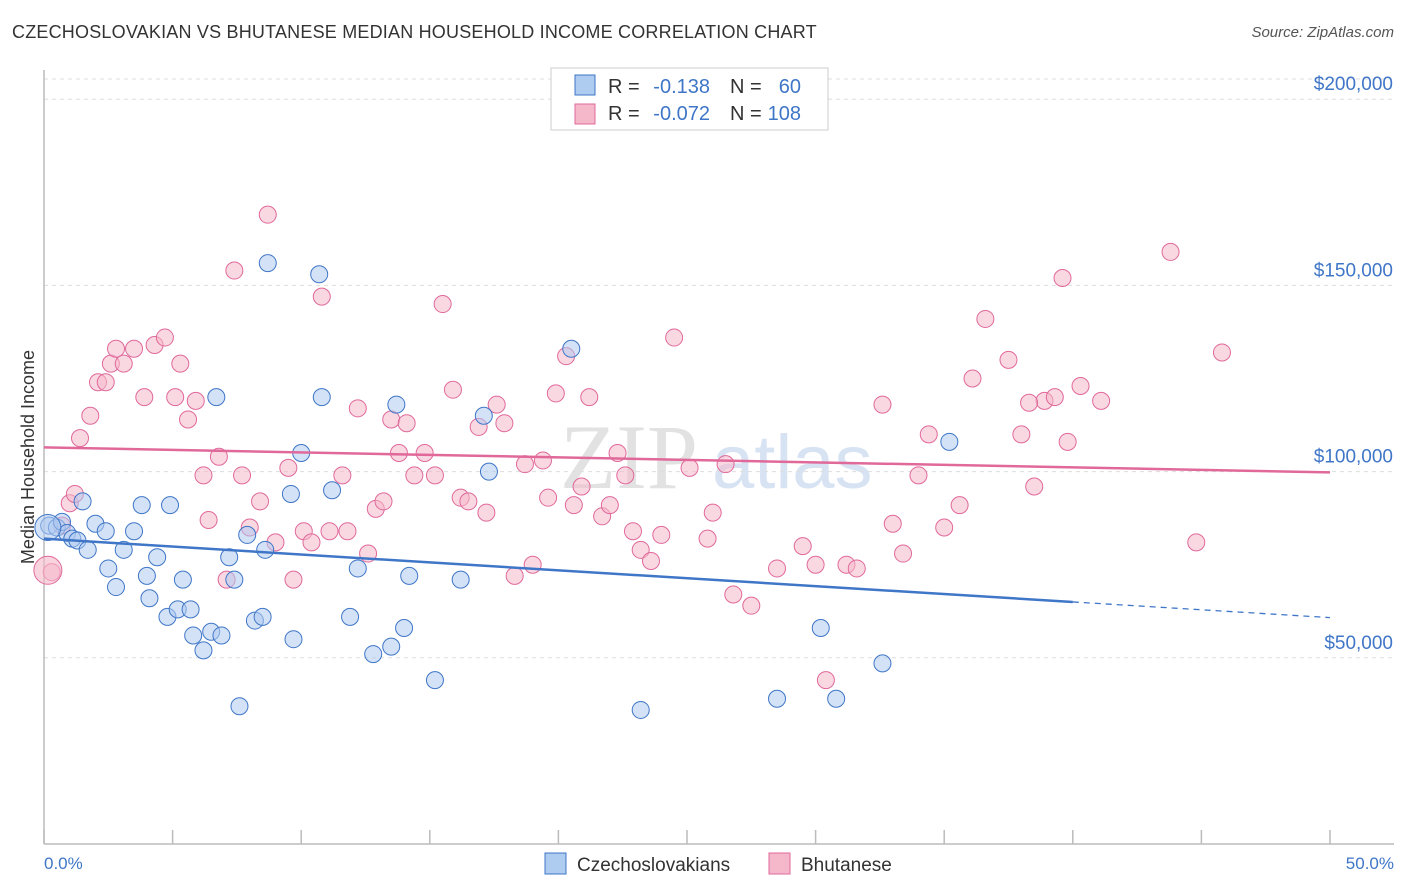 The image size is (1406, 892). Describe the element at coordinates (1370, 863) in the screenshot. I see `x-tick-label-max: 50.0%` at that location.